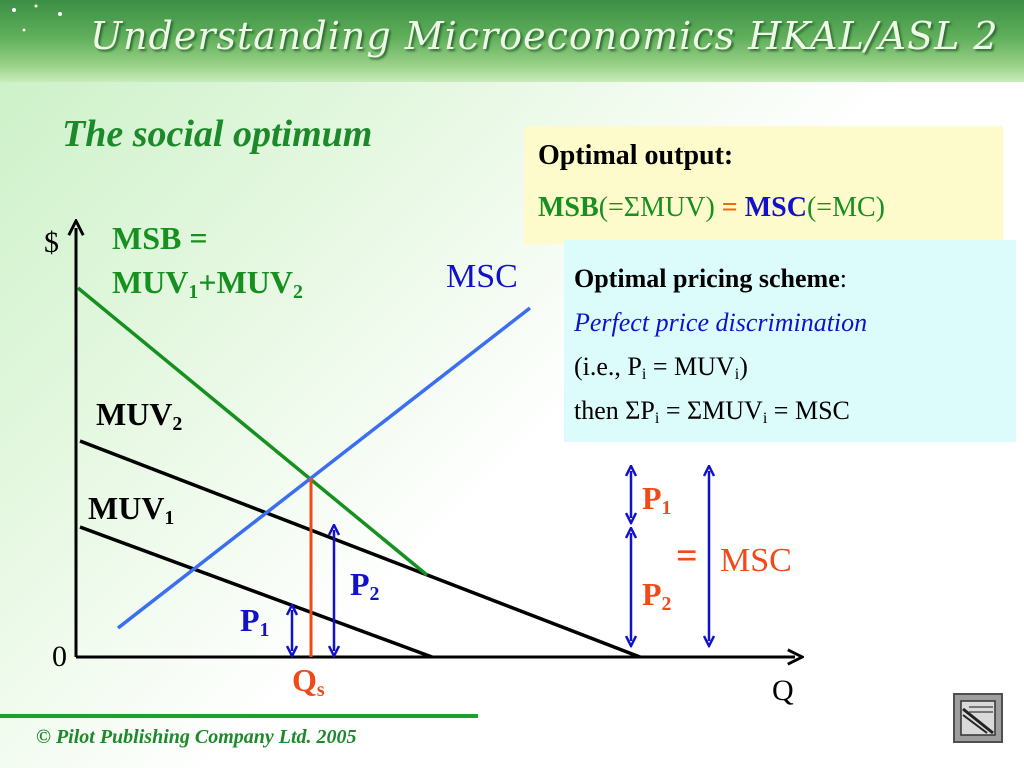 Image resolution: width=1024 pixels, height=768 pixels. I want to click on p2-label: P2, so click(365, 585).